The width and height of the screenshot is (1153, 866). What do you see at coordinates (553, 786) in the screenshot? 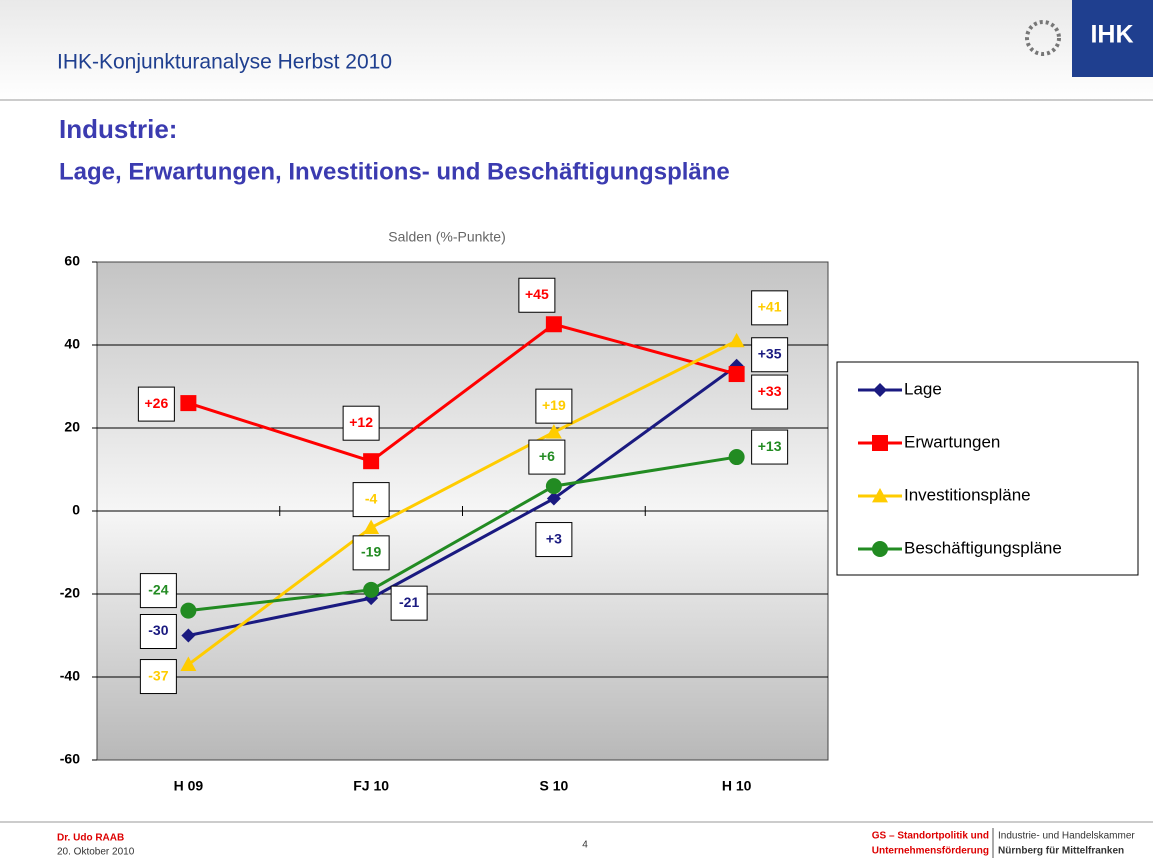
I see `x-tick-label: S 10` at bounding box center [553, 786].